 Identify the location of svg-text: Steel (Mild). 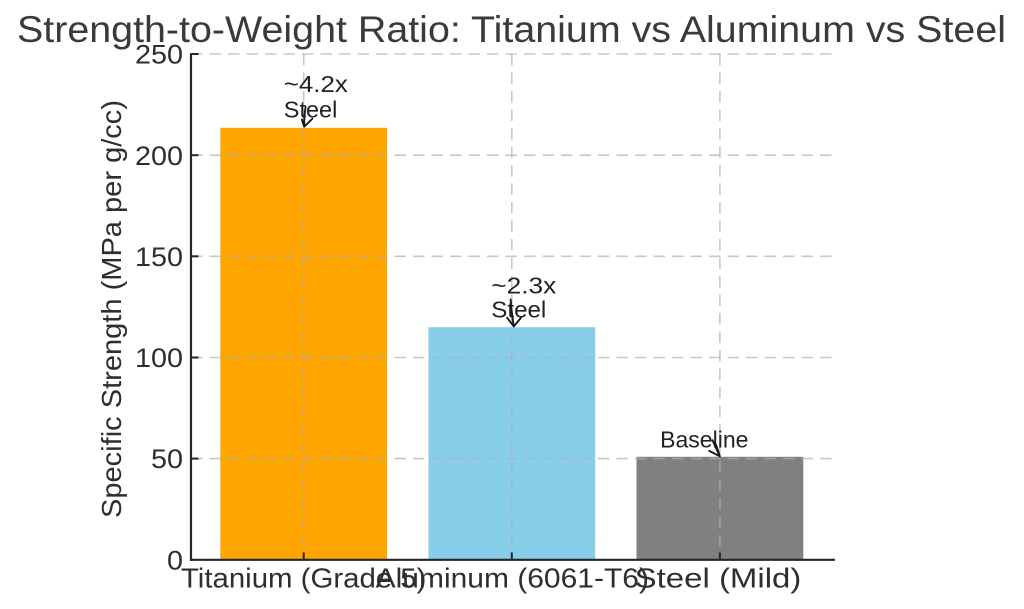
(718, 578).